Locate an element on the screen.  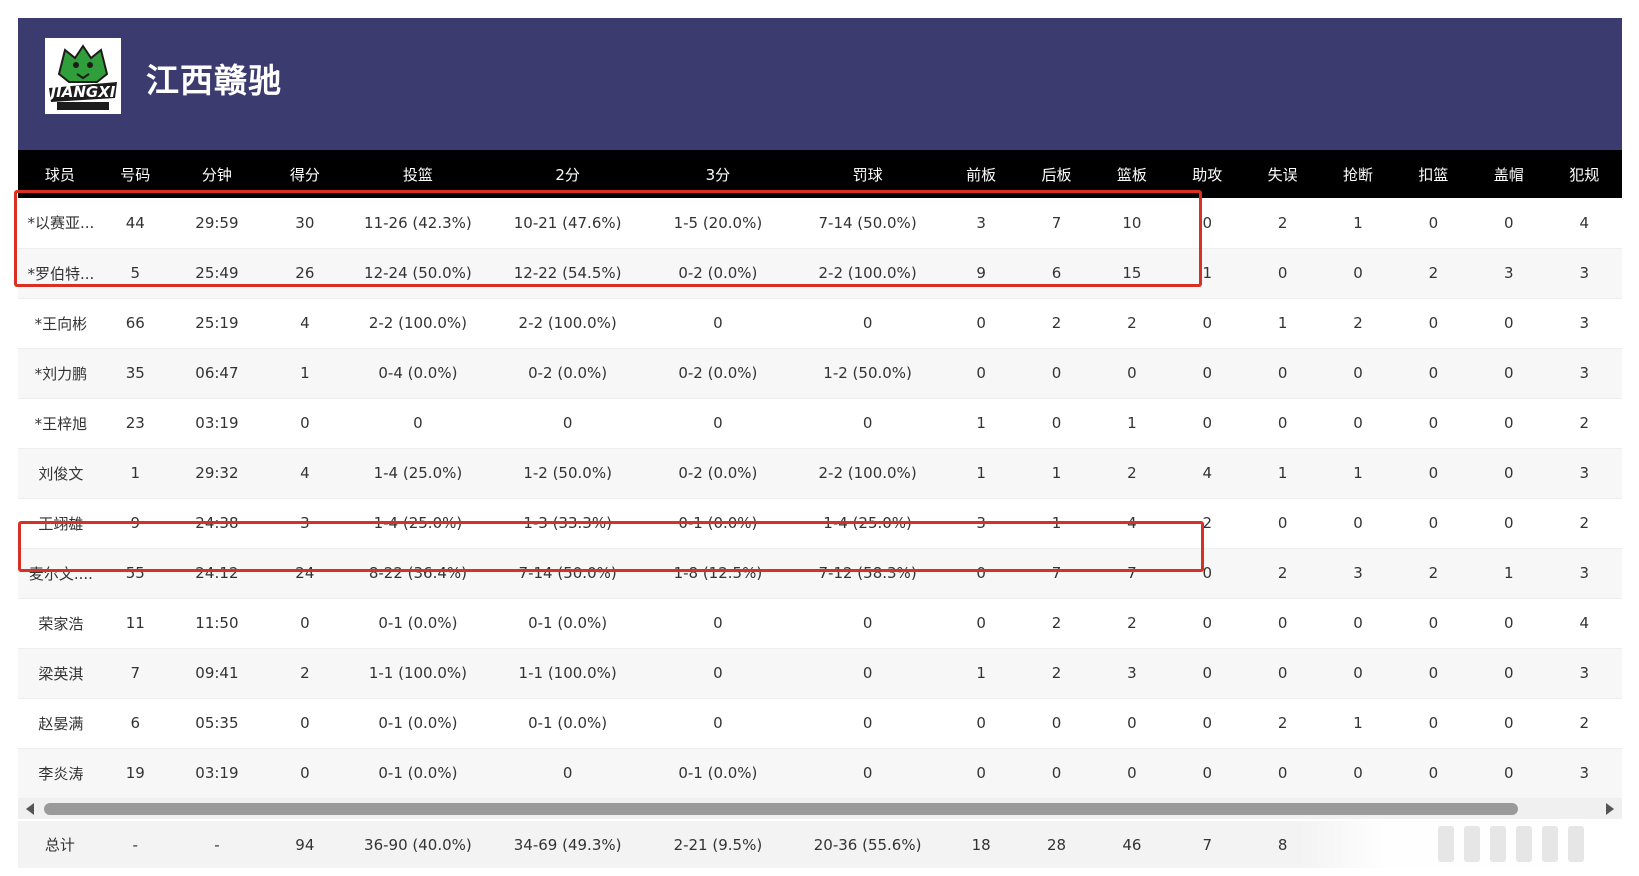
column-header: 得分 is located at coordinates (304, 174).